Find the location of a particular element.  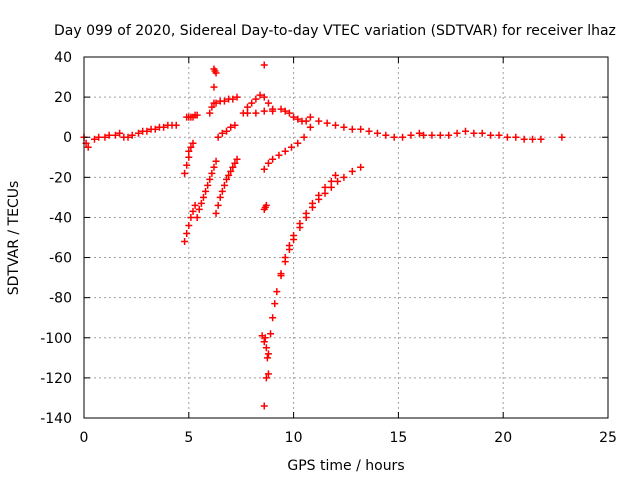

y-tick-label: -140 is located at coordinates (56, 419).